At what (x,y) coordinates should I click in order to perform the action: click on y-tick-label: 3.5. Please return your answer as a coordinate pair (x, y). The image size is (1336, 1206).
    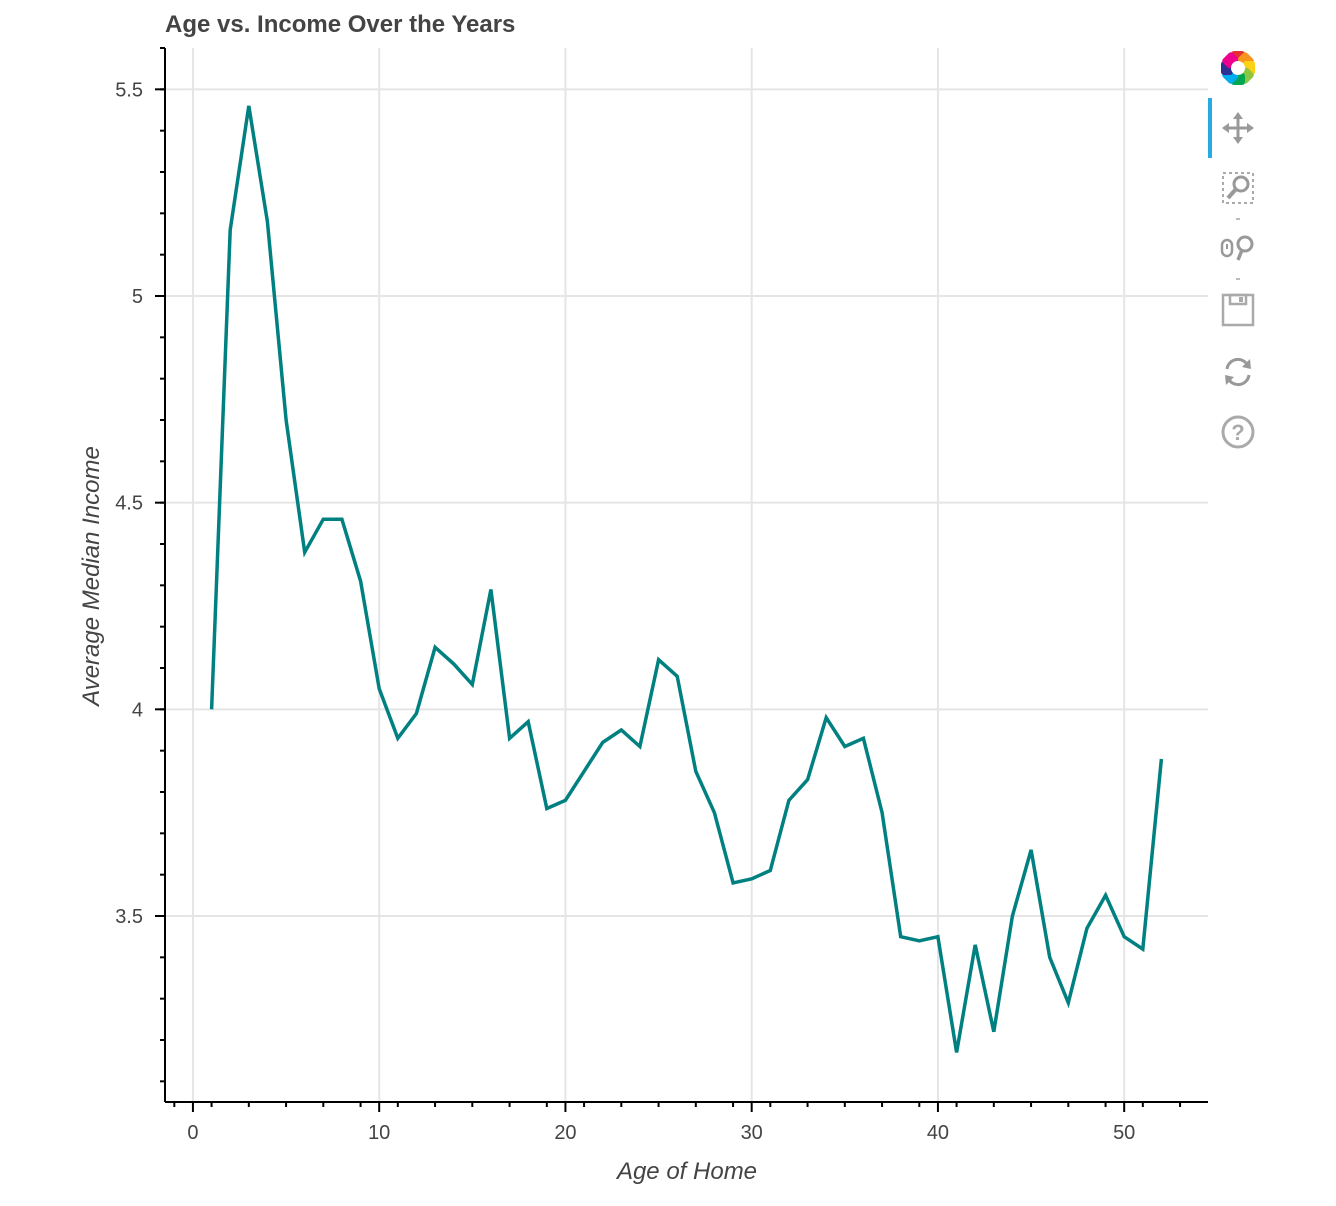
    Looking at the image, I should click on (129, 917).